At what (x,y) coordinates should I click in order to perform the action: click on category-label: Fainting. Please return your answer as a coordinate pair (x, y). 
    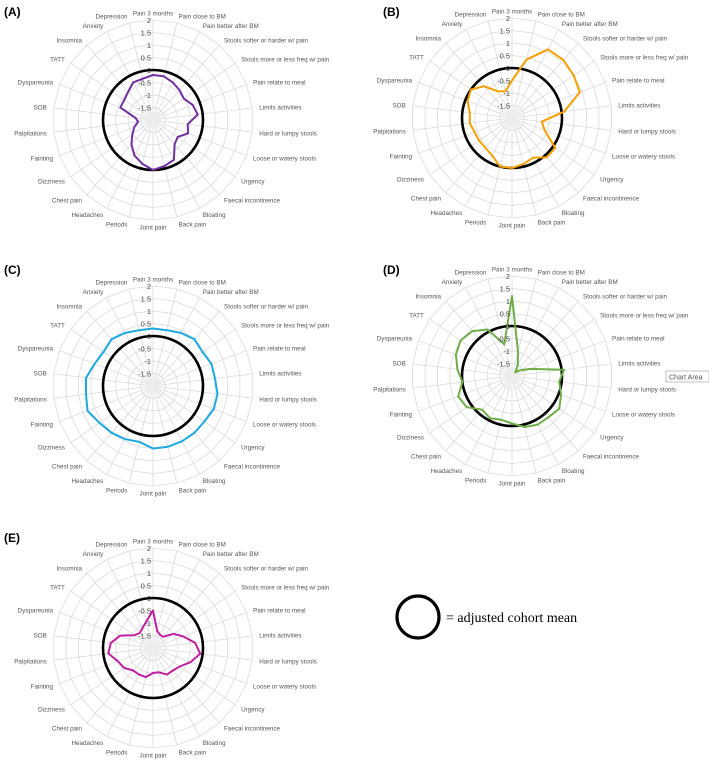
    Looking at the image, I should click on (42, 158).